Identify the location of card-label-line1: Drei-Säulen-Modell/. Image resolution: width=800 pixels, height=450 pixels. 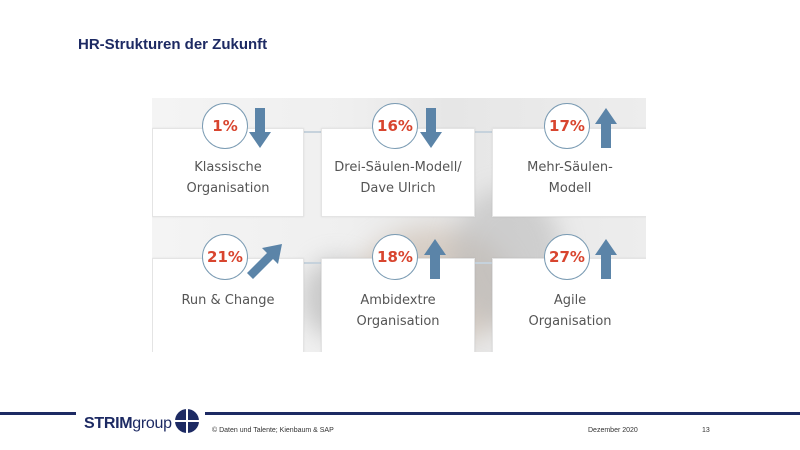
(398, 167).